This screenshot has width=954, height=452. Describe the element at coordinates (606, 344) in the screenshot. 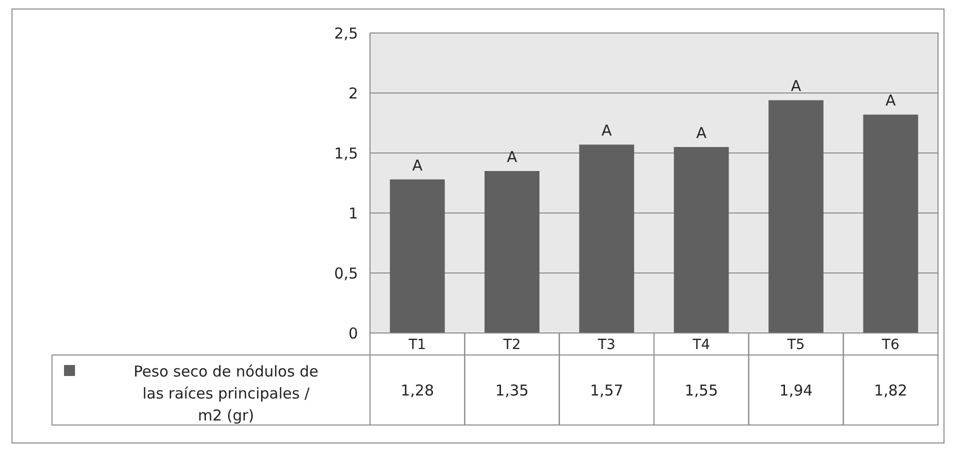

I see `x-tick-label: T3` at that location.